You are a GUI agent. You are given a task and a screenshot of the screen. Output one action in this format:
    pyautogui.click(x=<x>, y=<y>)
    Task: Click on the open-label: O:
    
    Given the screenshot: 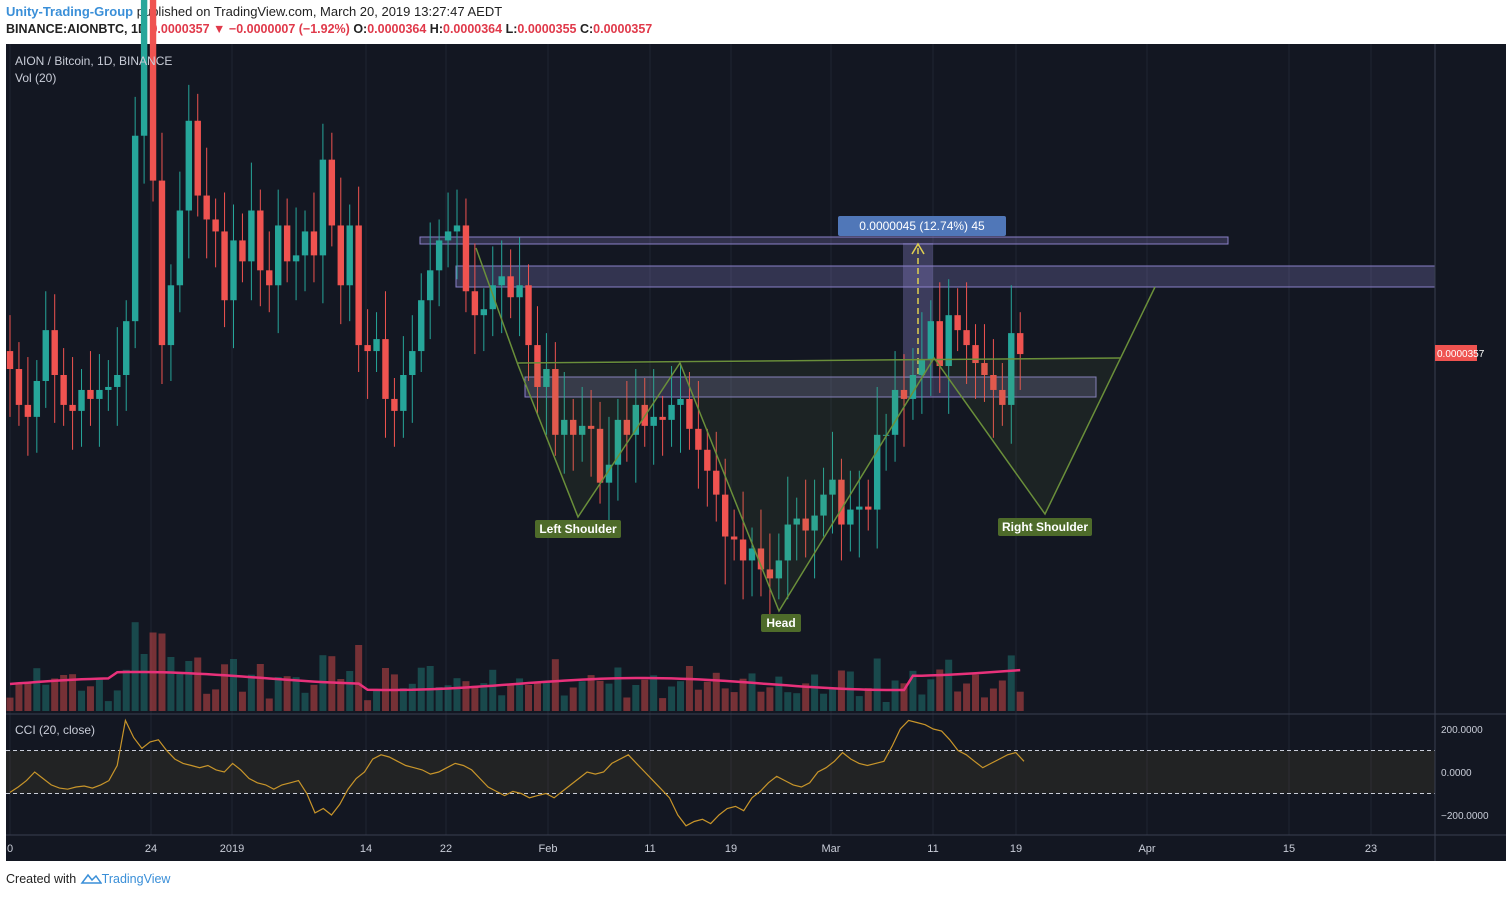 What is the action you would take?
    pyautogui.click(x=360, y=29)
    